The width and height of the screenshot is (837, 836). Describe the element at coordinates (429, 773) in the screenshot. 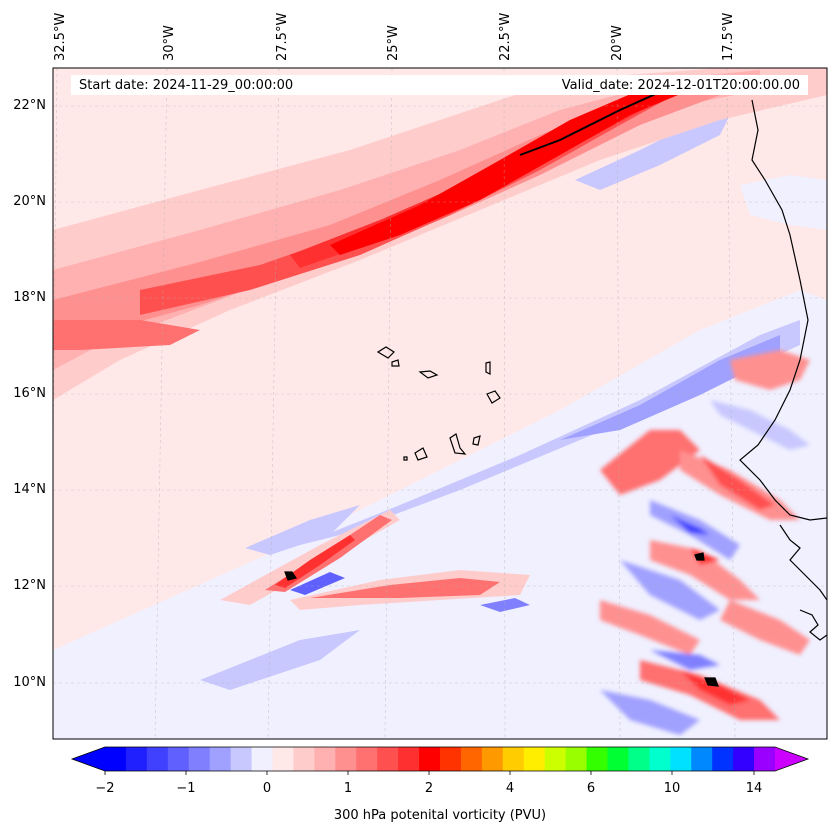

I see `colorbar-ticks` at that location.